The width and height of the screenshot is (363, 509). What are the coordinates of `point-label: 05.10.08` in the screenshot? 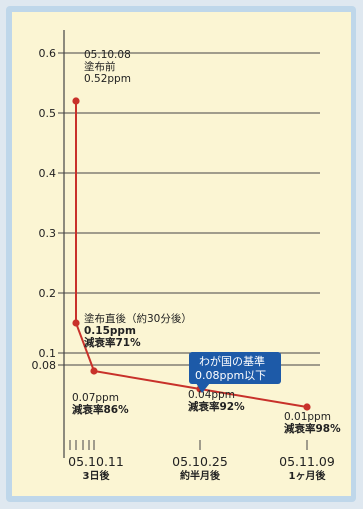 It's located at (107, 55).